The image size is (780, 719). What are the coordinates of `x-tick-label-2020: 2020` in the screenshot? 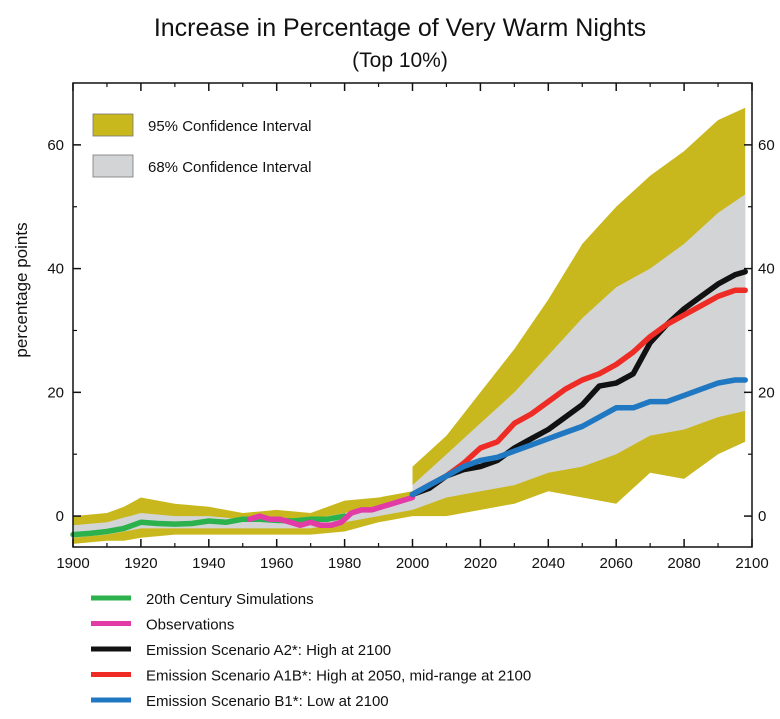 It's located at (480, 563).